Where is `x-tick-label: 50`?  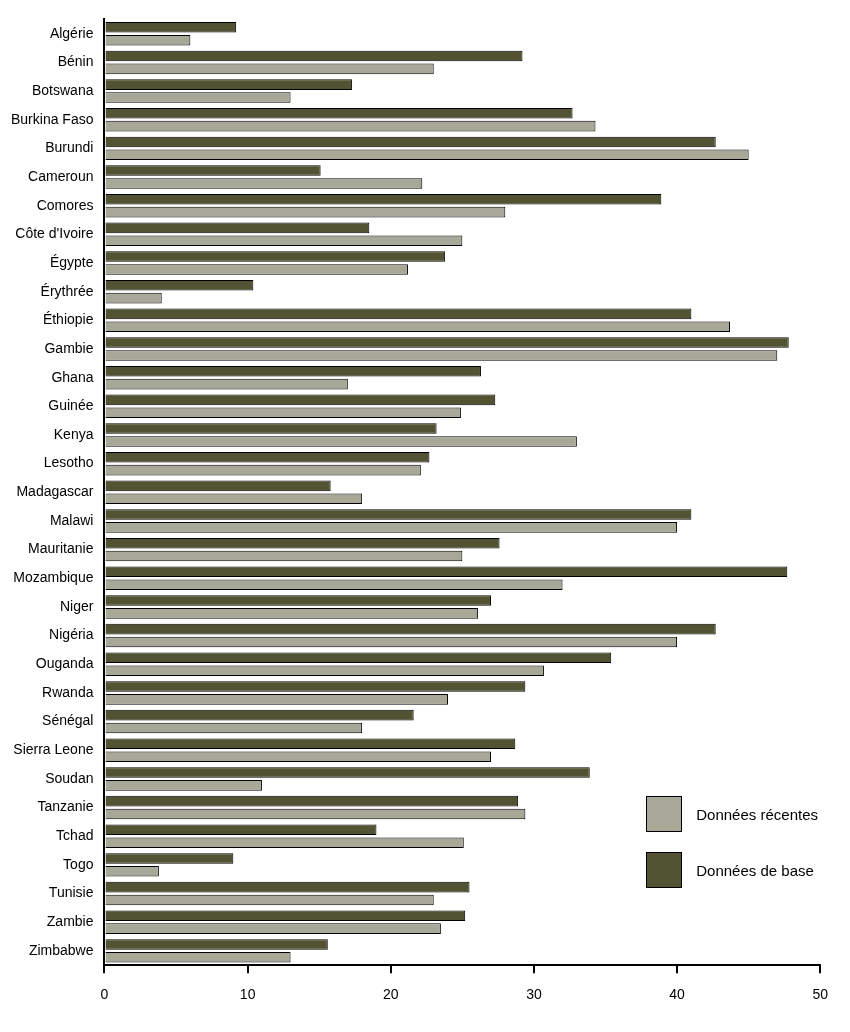 x-tick-label: 50 is located at coordinates (820, 994).